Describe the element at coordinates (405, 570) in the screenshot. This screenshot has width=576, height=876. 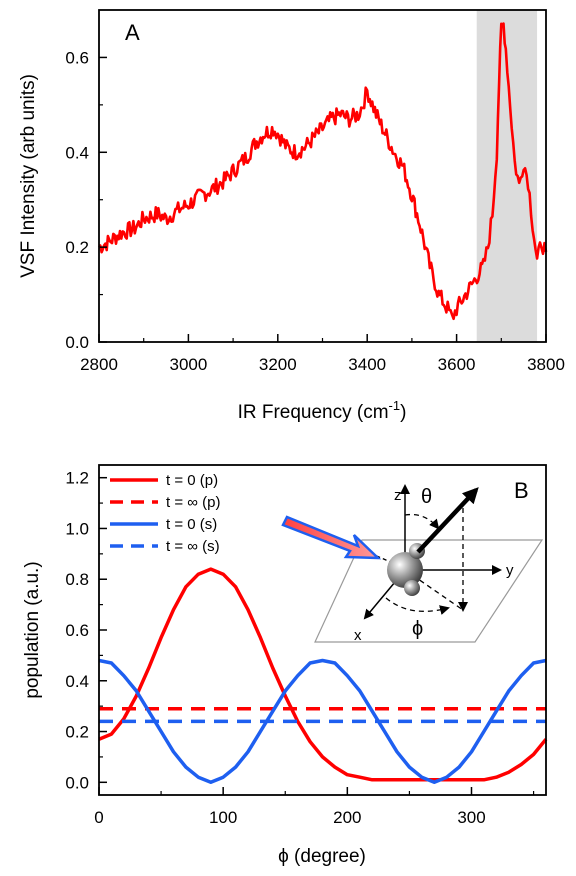
I see `oxygen-atom` at that location.